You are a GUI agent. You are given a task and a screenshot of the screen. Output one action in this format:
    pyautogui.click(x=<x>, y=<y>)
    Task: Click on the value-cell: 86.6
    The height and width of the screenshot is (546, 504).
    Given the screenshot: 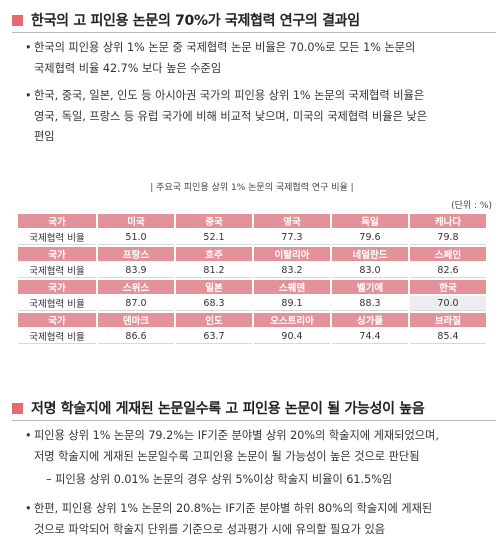 What is the action you would take?
    pyautogui.click(x=136, y=336)
    